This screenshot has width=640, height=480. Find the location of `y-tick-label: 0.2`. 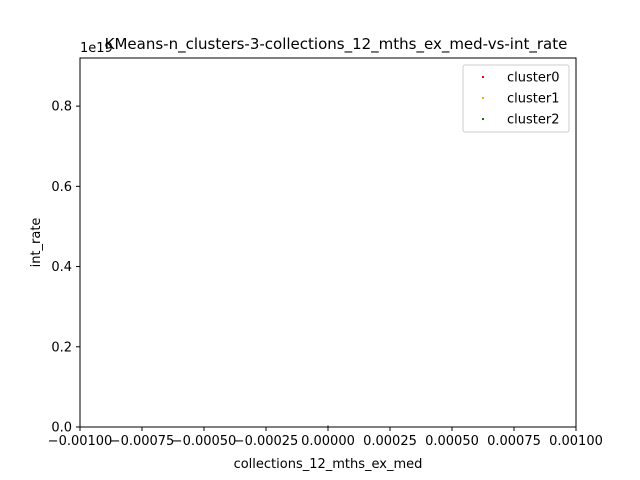

y-tick-label: 0.2 is located at coordinates (61, 347).